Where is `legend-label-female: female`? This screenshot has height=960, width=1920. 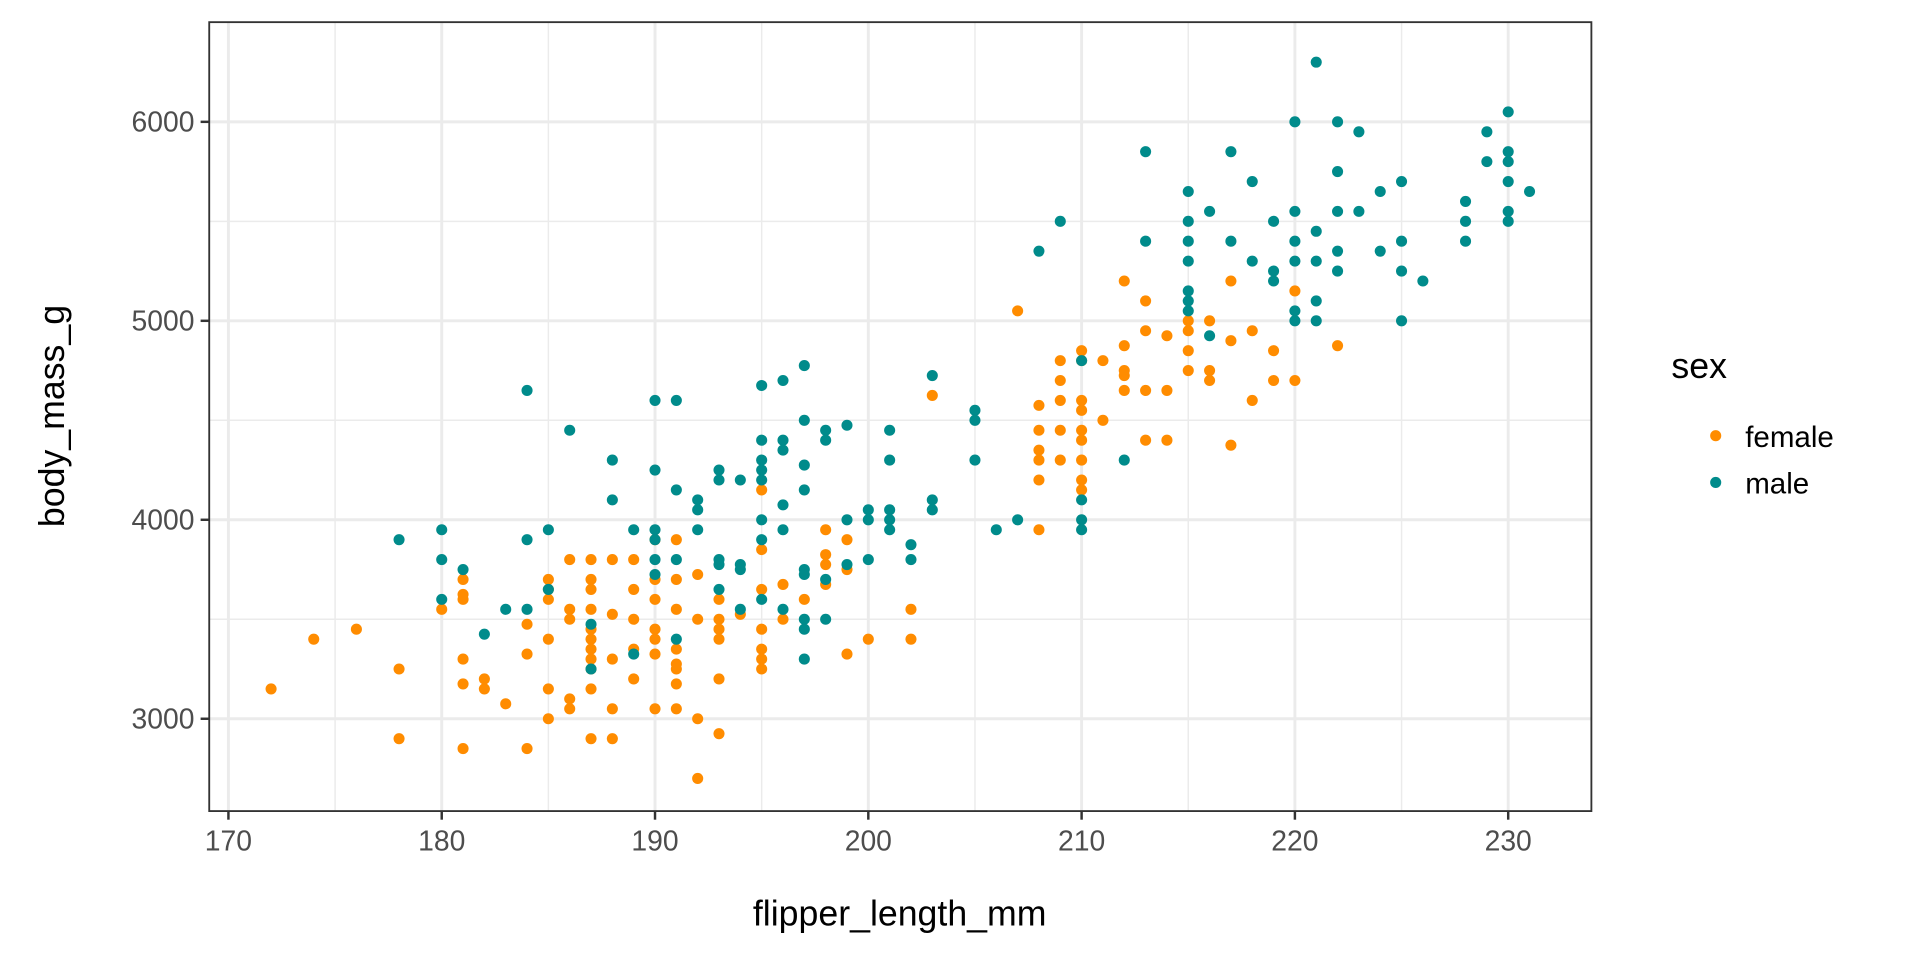 legend-label-female: female is located at coordinates (1789, 437).